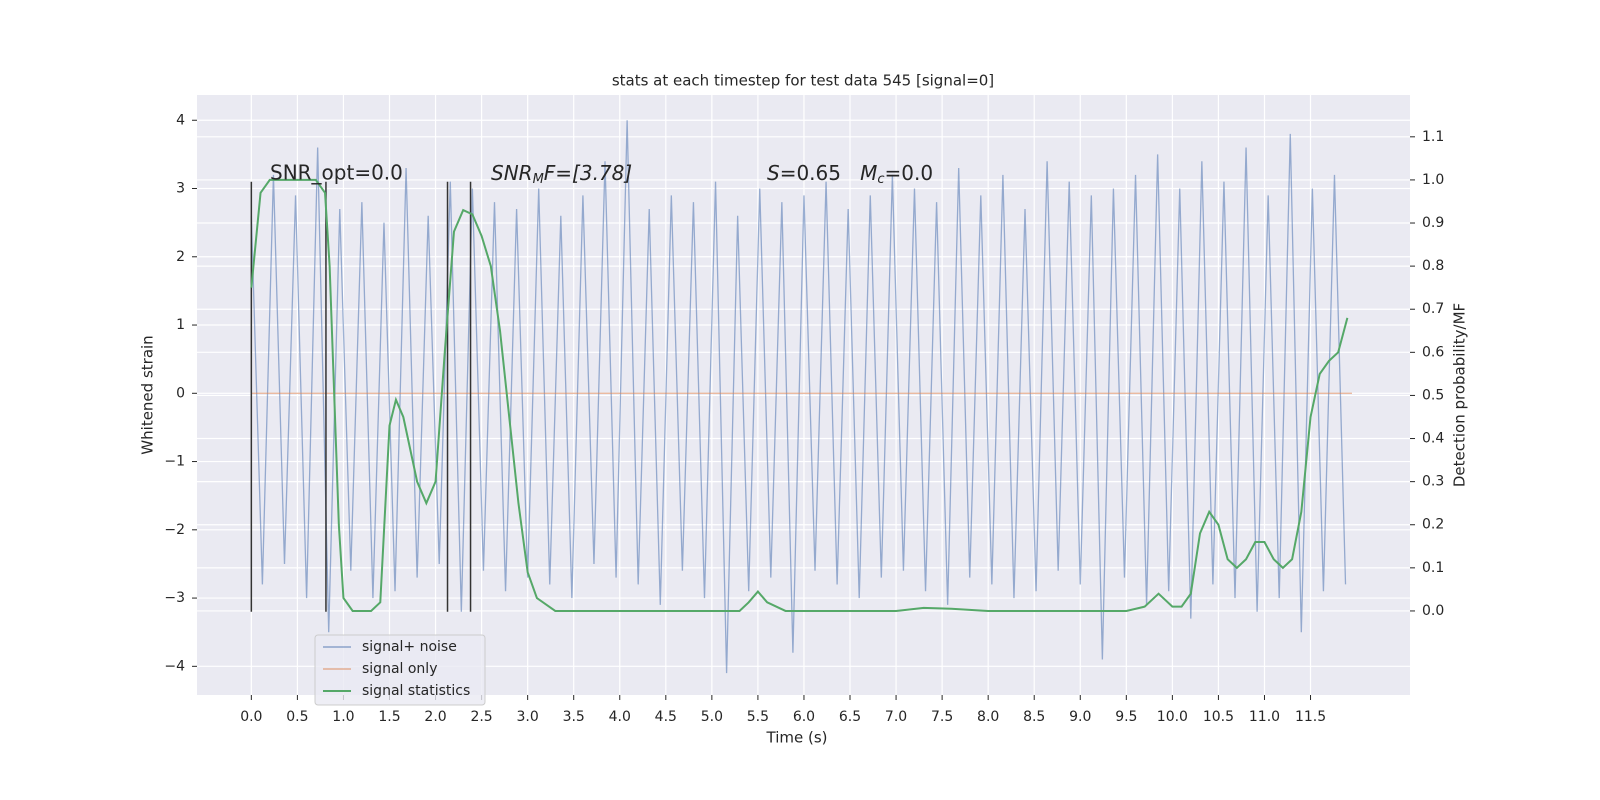  Describe the element at coordinates (297, 717) in the screenshot. I see `x-tick-label: 0.5` at that location.